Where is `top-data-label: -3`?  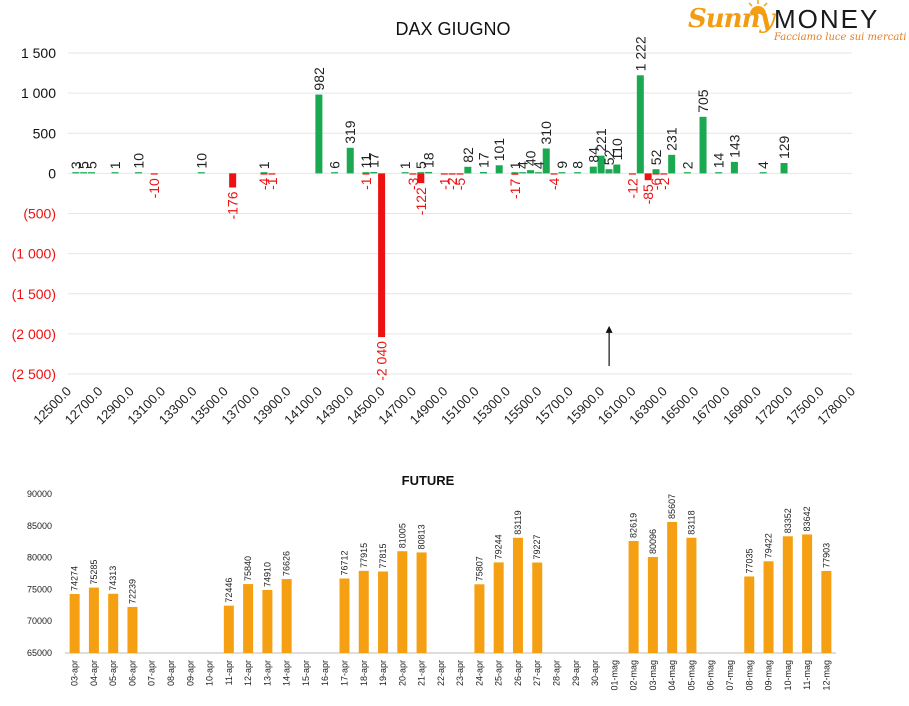
top-data-label: -3 is located at coordinates (413, 183).